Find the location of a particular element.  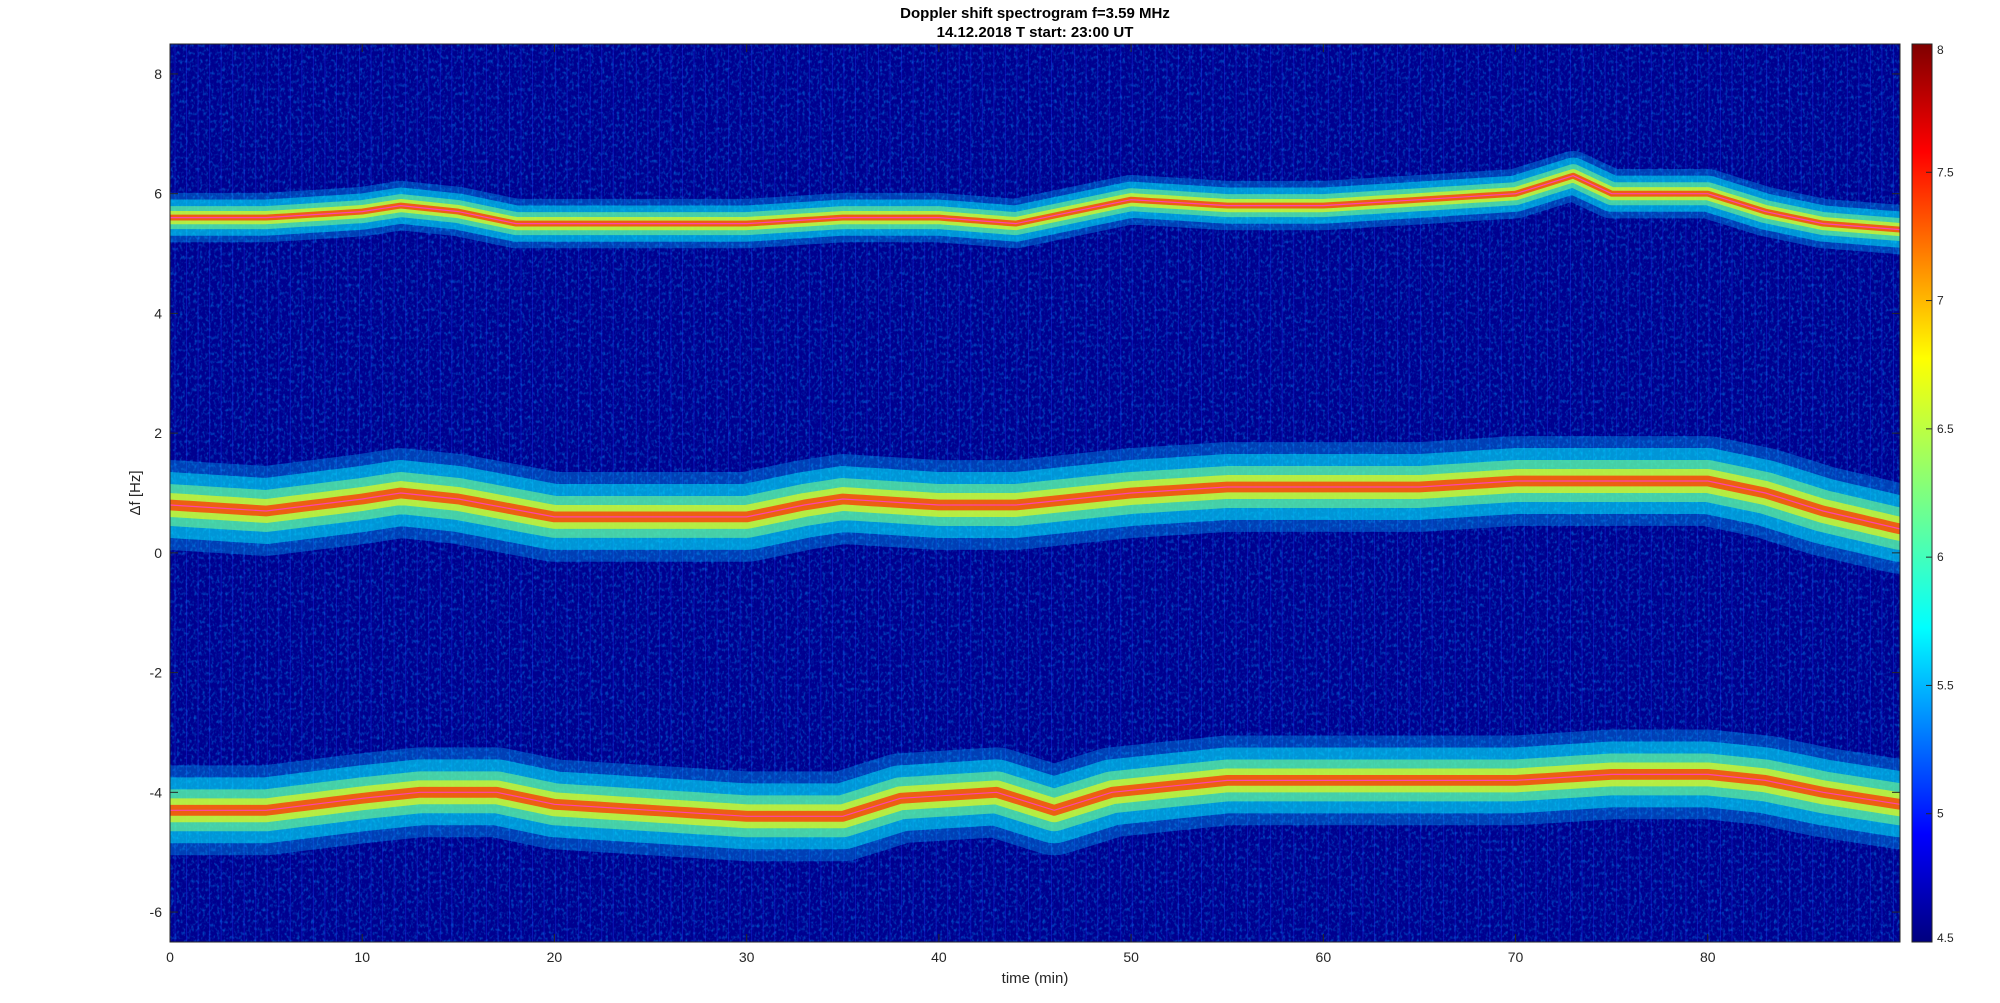

colorbar-tick-label: 6.5 is located at coordinates (1945, 429).